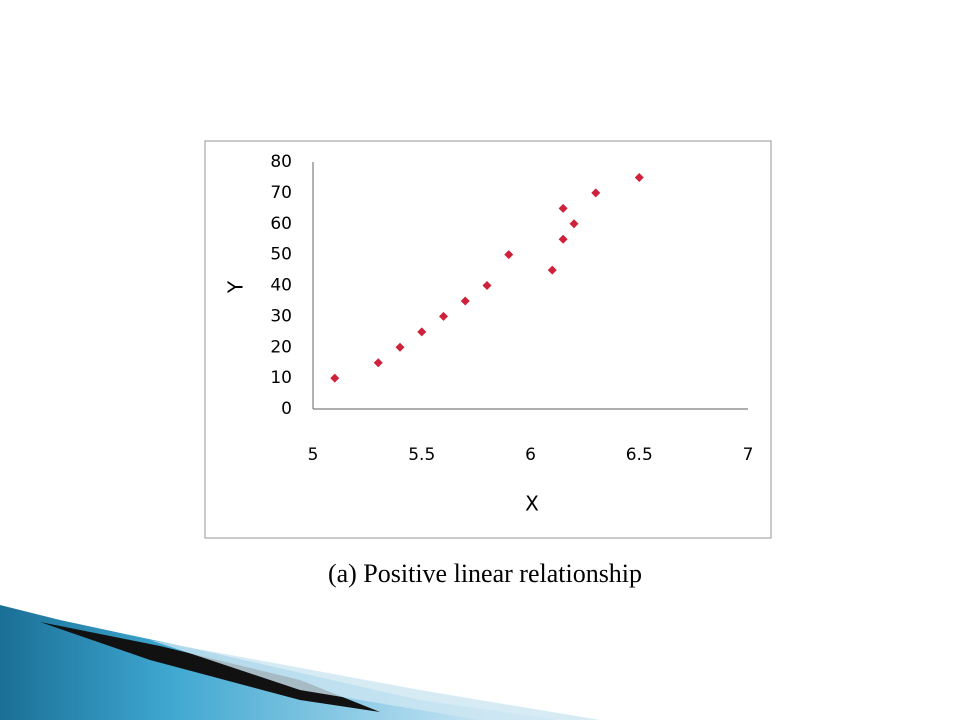 Image resolution: width=960 pixels, height=720 pixels. Describe the element at coordinates (748, 455) in the screenshot. I see `x-tick-label: 7` at that location.